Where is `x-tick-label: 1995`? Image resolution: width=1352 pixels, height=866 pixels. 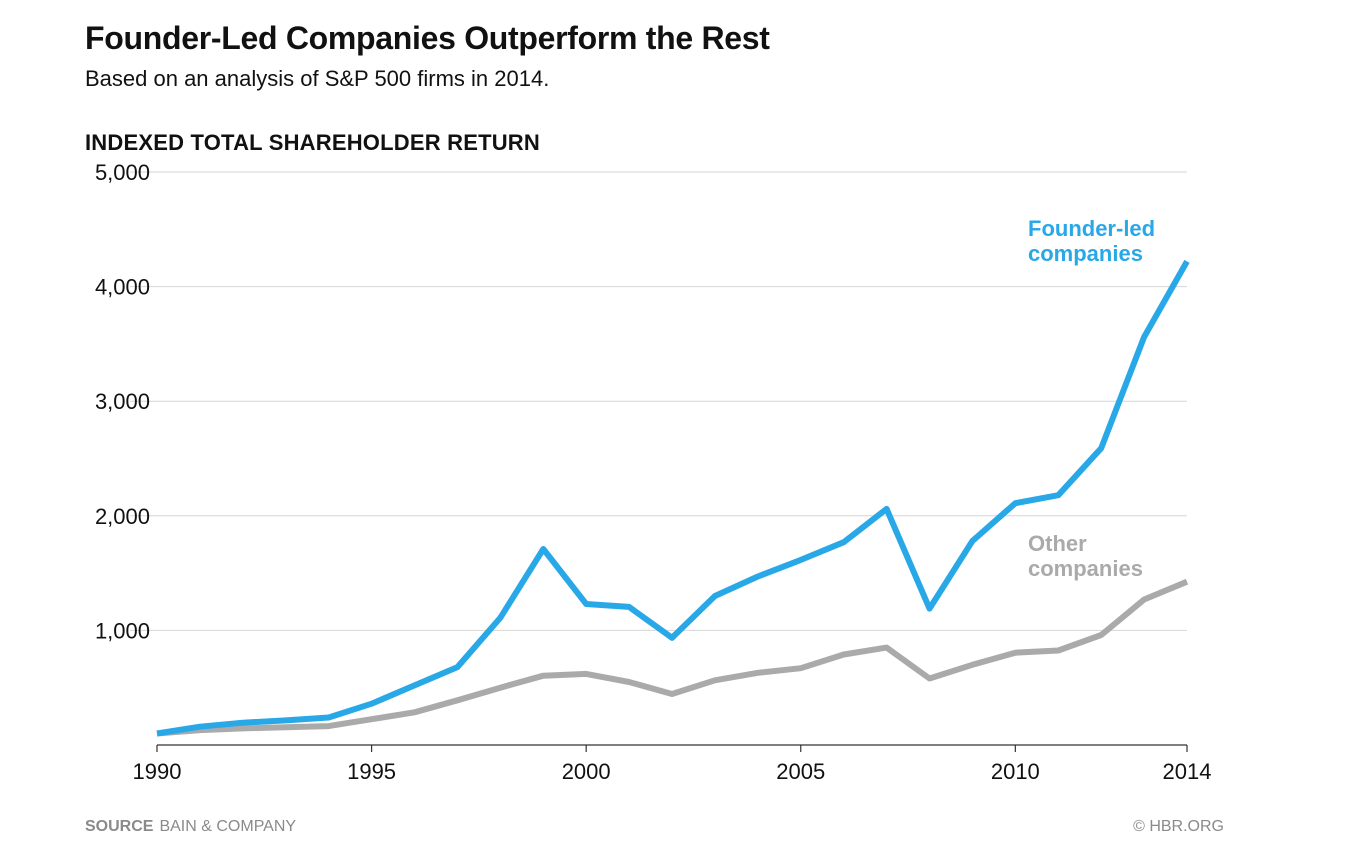 x-tick-label: 1995 is located at coordinates (371, 771).